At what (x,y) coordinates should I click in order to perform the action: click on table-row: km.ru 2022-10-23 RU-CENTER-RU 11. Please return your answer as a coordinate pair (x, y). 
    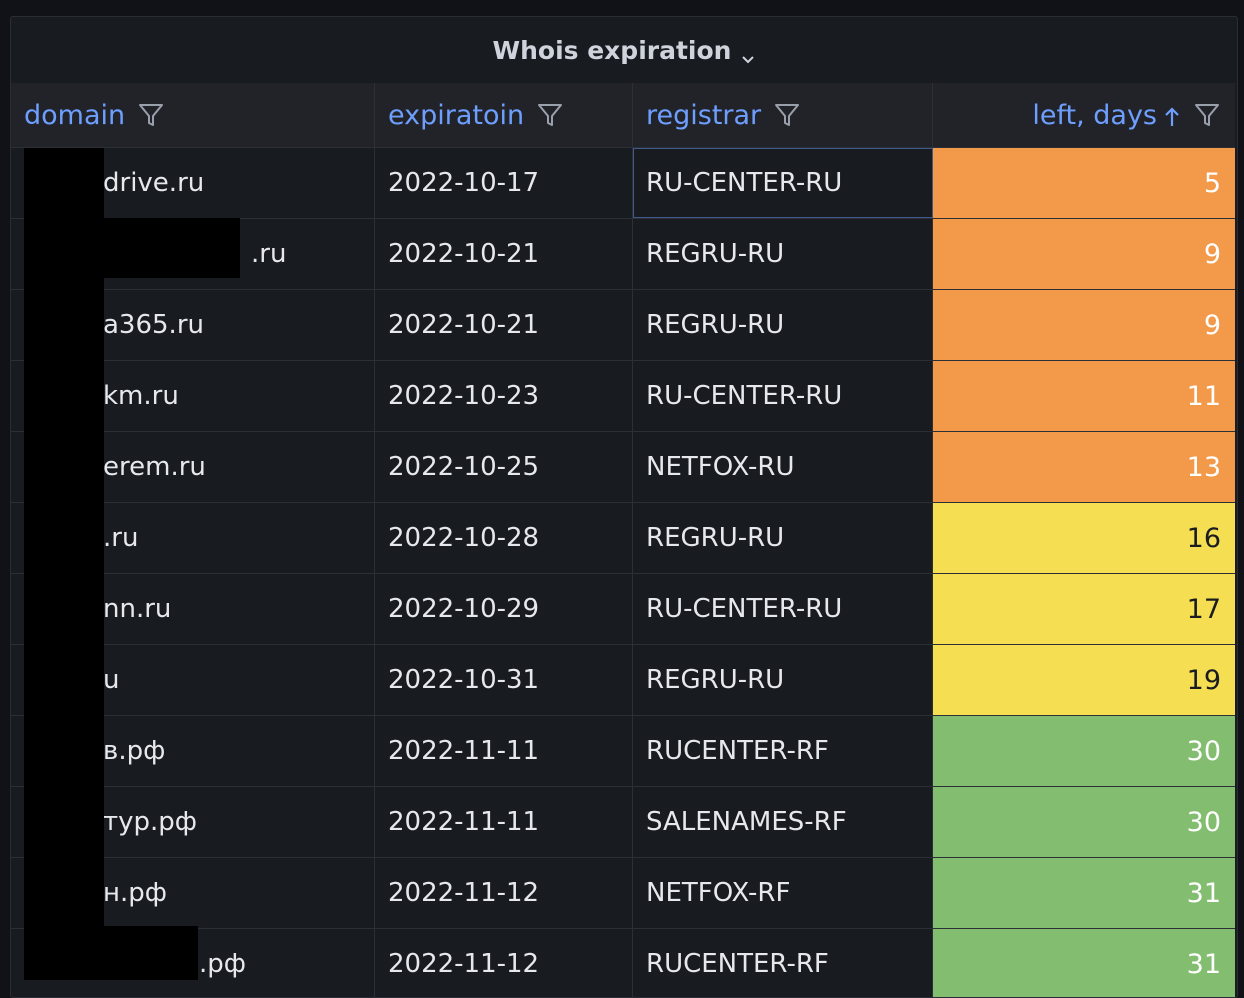
    Looking at the image, I should click on (623, 396).